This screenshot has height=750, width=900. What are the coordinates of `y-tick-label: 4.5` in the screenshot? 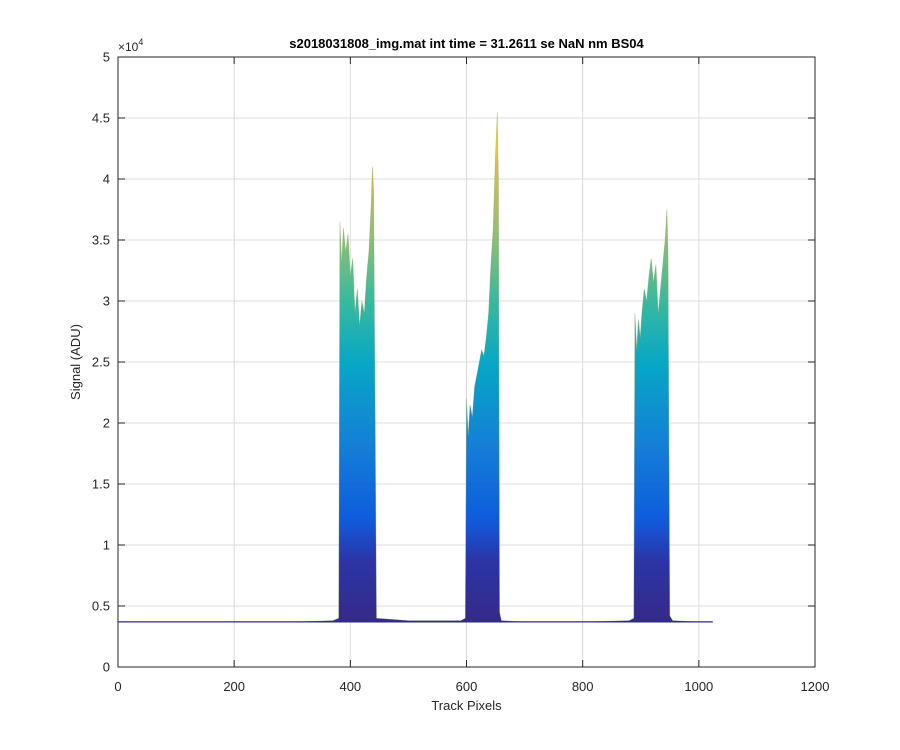 It's located at (101, 118).